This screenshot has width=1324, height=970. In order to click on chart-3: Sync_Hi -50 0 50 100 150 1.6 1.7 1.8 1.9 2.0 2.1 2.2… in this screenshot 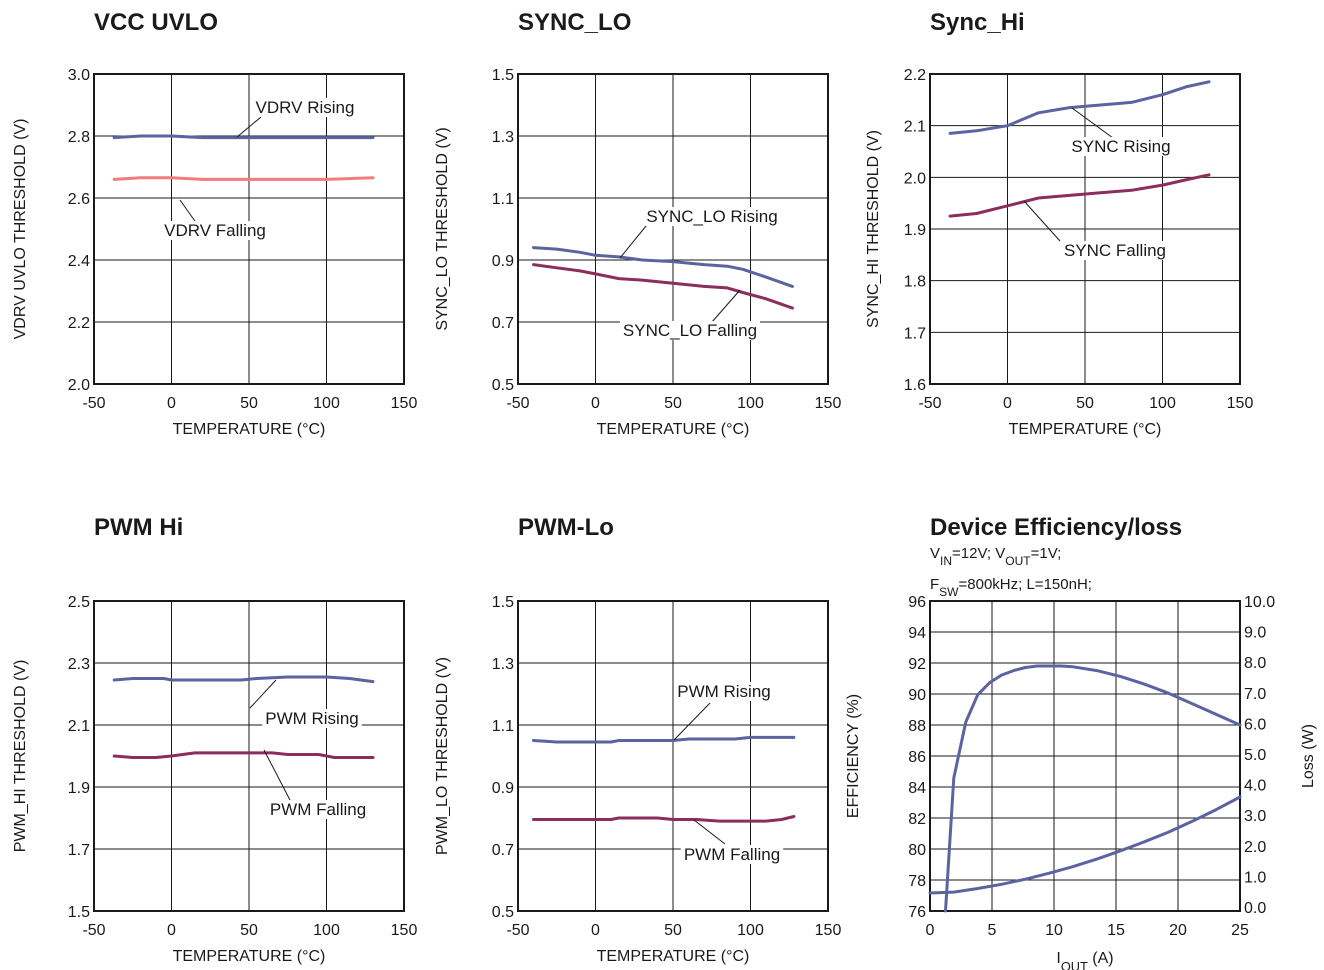, I will do `click(1059, 223)`.